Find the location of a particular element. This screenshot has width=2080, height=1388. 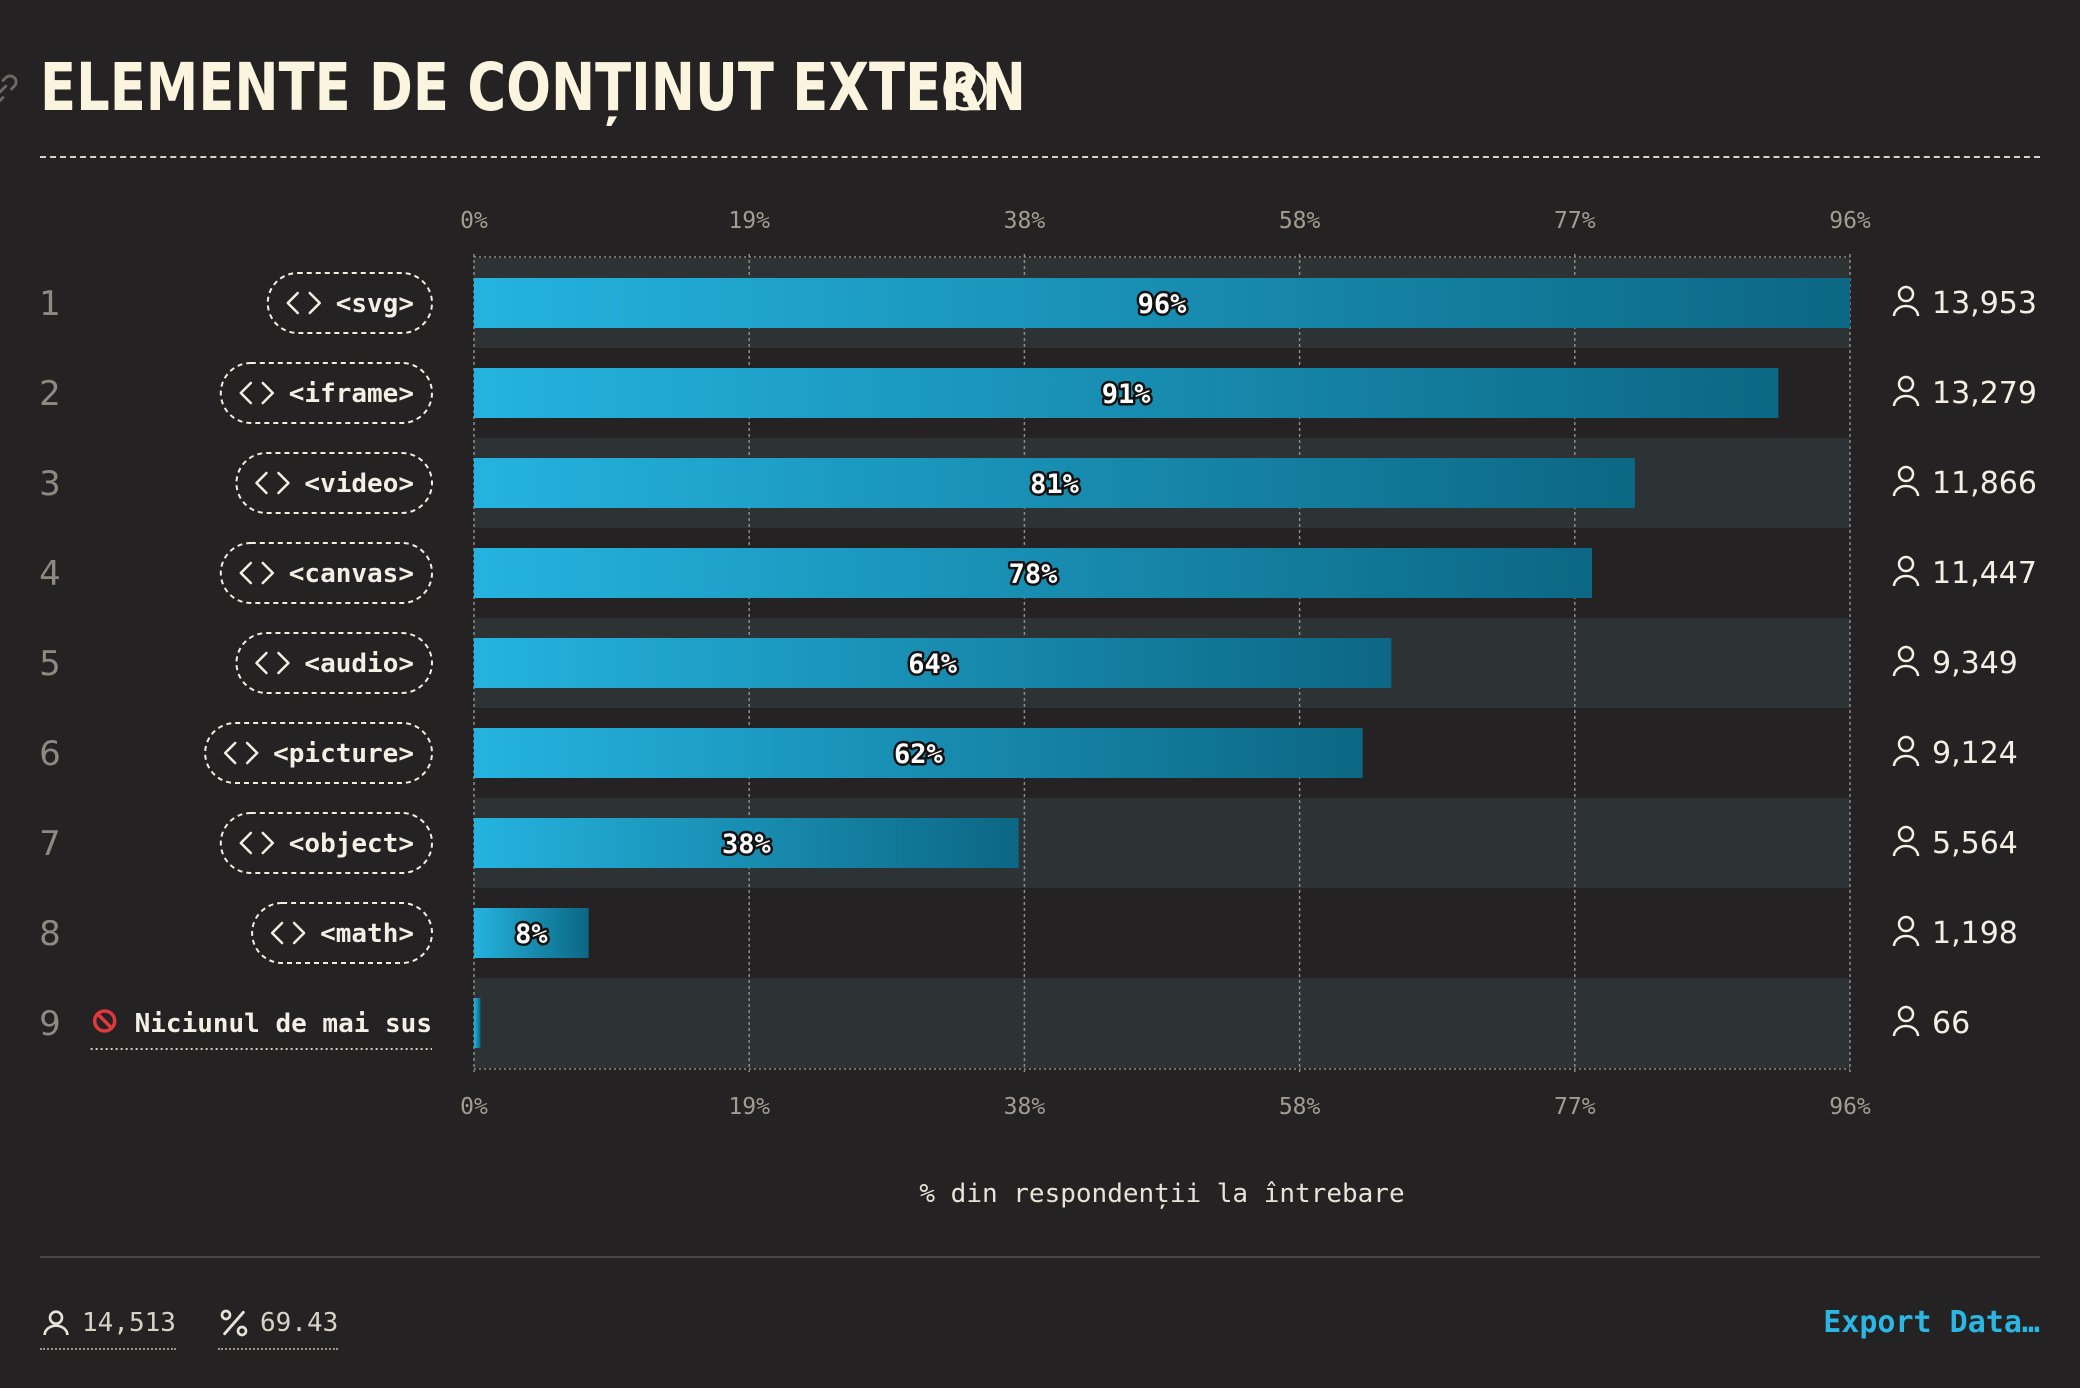

rank-number: 8 is located at coordinates (50, 934).